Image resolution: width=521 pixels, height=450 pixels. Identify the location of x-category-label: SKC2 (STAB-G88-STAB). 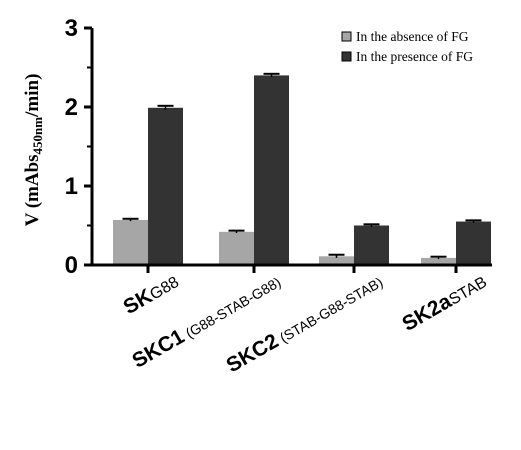
(304, 323).